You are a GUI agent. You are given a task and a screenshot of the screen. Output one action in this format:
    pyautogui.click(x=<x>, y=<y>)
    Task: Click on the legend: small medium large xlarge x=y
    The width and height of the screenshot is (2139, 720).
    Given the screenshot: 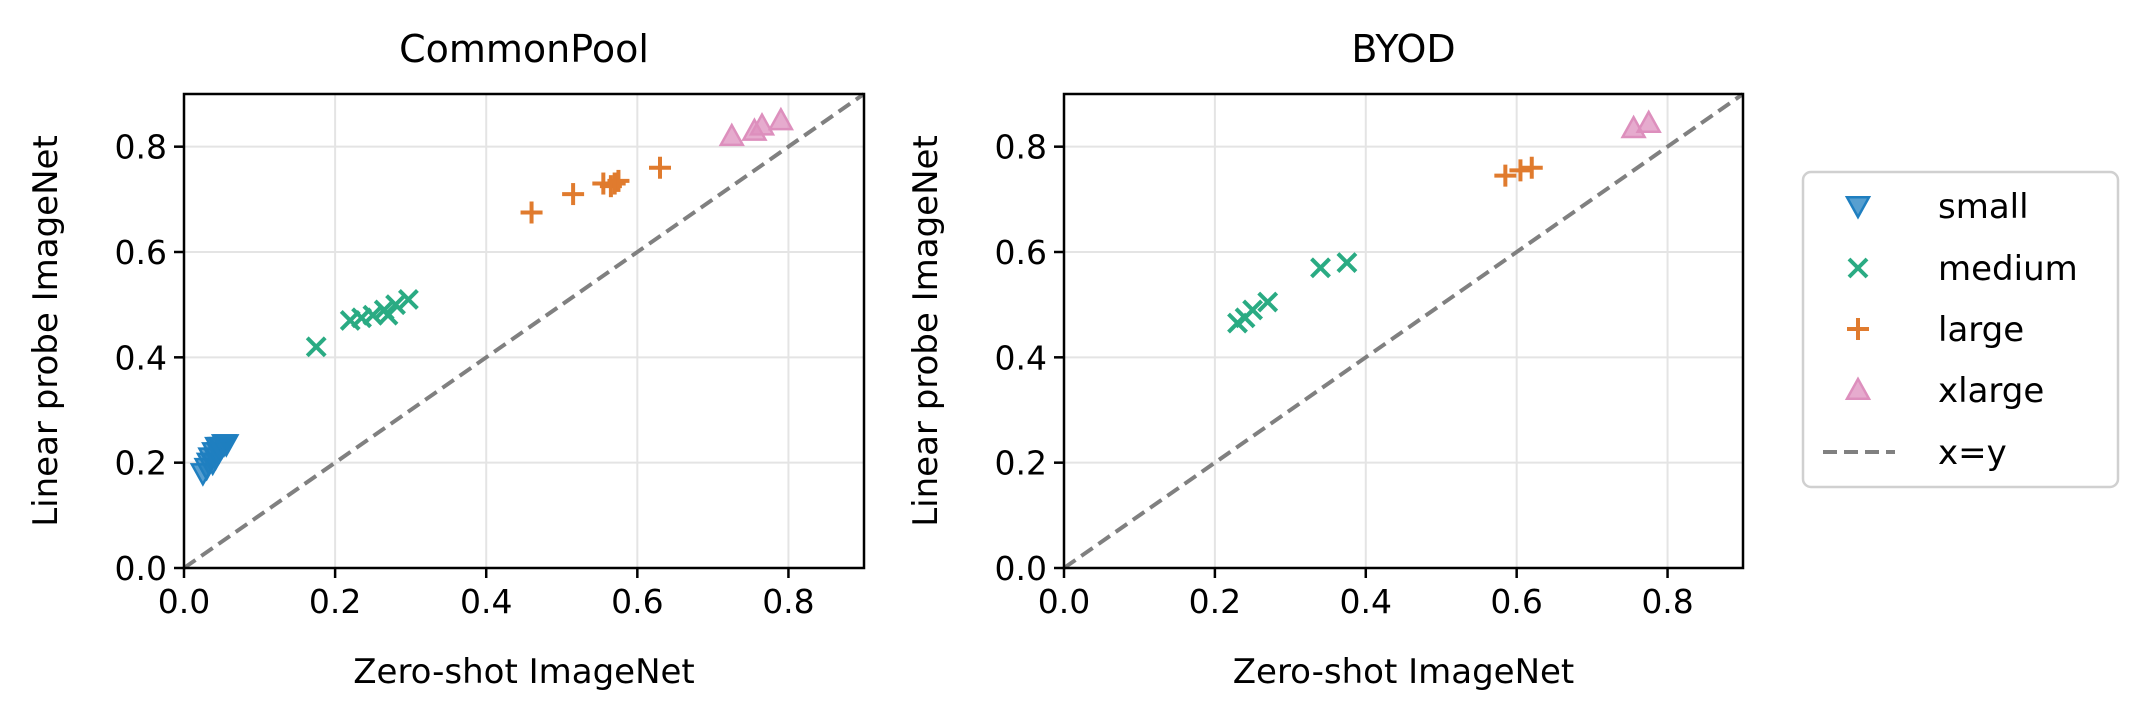 What is the action you would take?
    pyautogui.click(x=1960, y=329)
    